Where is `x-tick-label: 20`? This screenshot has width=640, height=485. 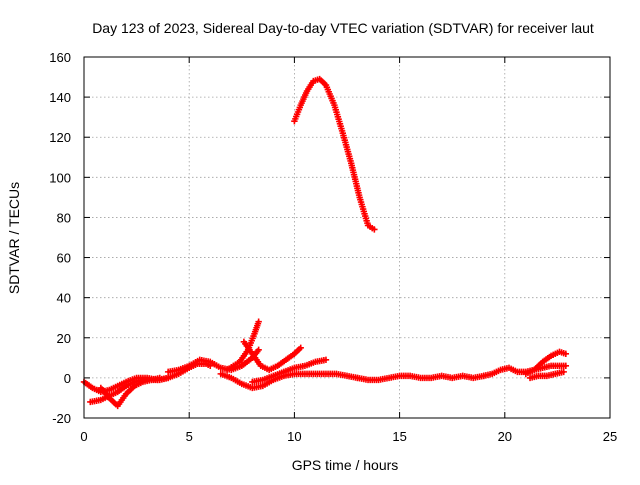
x-tick-label: 20 is located at coordinates (505, 436).